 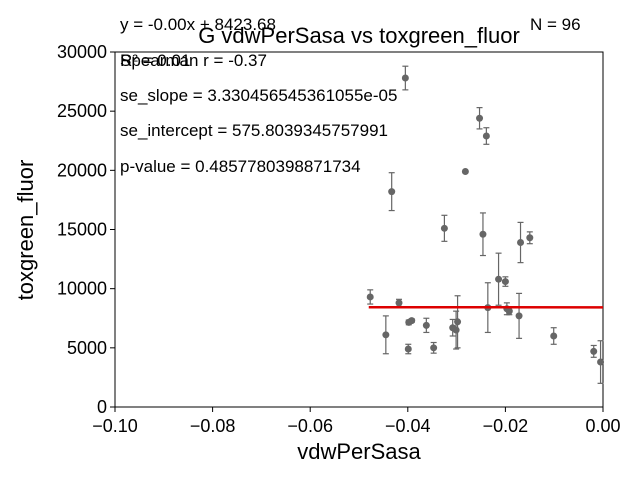 I want to click on x-tick-label: 0.00, so click(x=602, y=426).